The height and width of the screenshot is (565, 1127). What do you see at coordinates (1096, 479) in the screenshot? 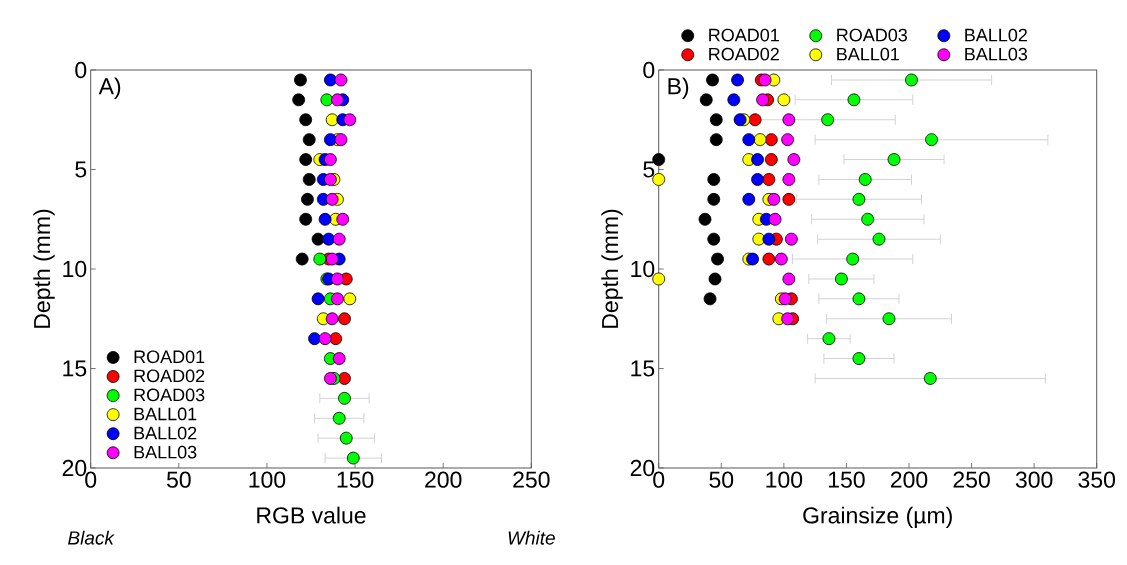
I see `x-tick-label: 350` at bounding box center [1096, 479].